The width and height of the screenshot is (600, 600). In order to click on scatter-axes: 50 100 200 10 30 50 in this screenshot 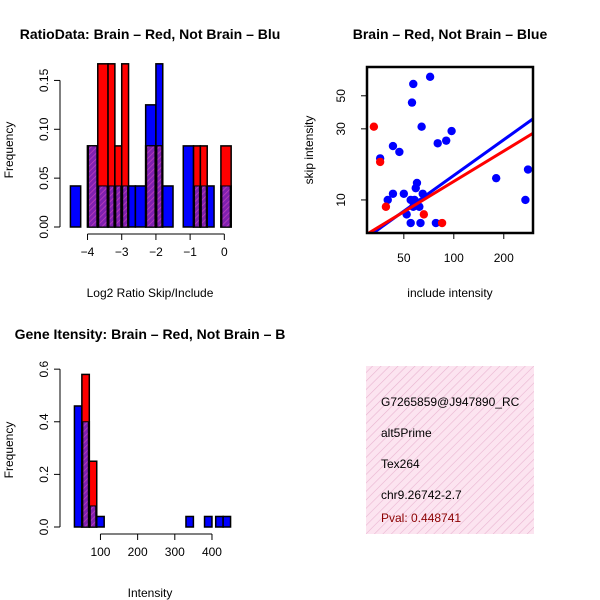, I will do `click(434, 165)`.